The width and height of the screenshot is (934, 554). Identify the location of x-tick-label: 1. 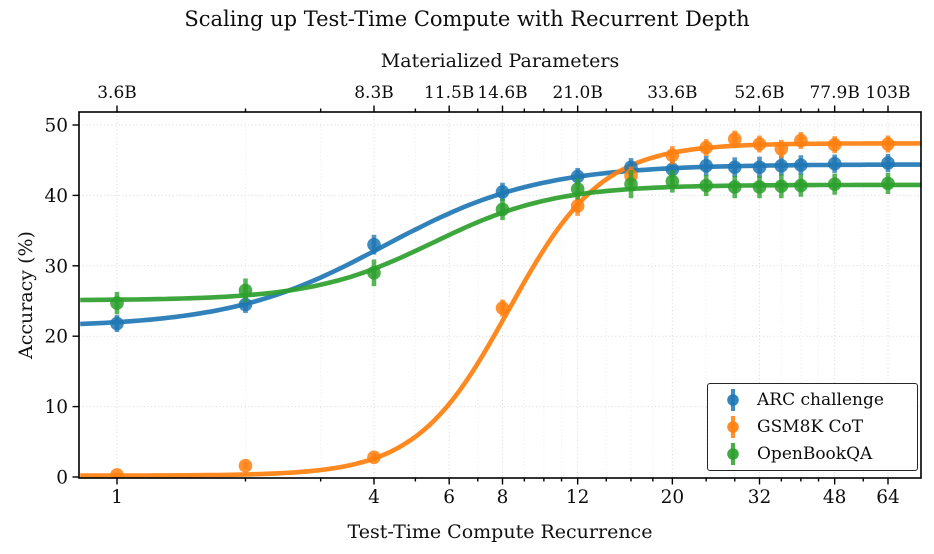
(117, 497).